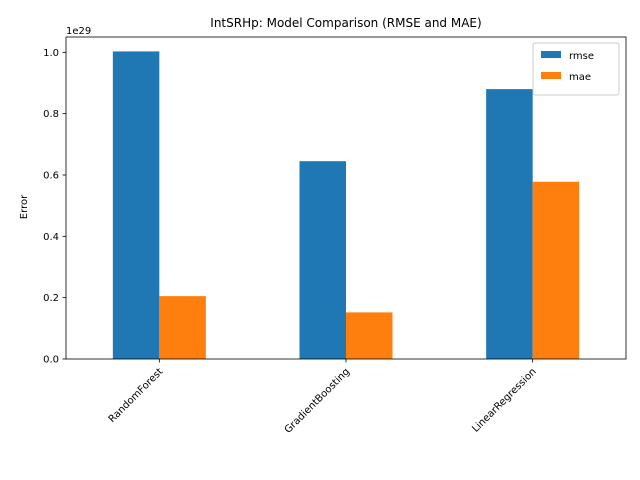  Describe the element at coordinates (509, 224) in the screenshot. I see `bar-rmse-LinearRegression` at that location.